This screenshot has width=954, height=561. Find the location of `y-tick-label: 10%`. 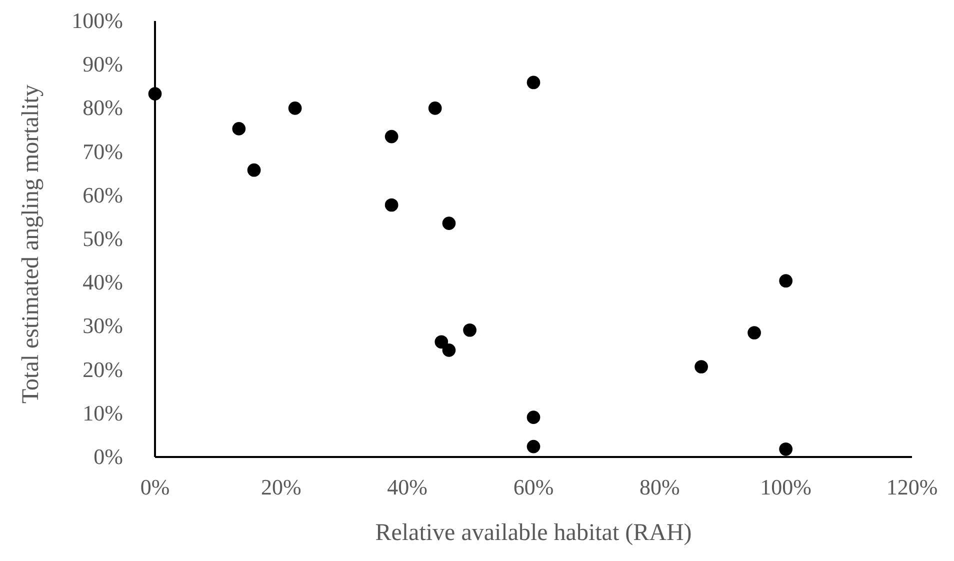

y-tick-label: 10% is located at coordinates (102, 413).